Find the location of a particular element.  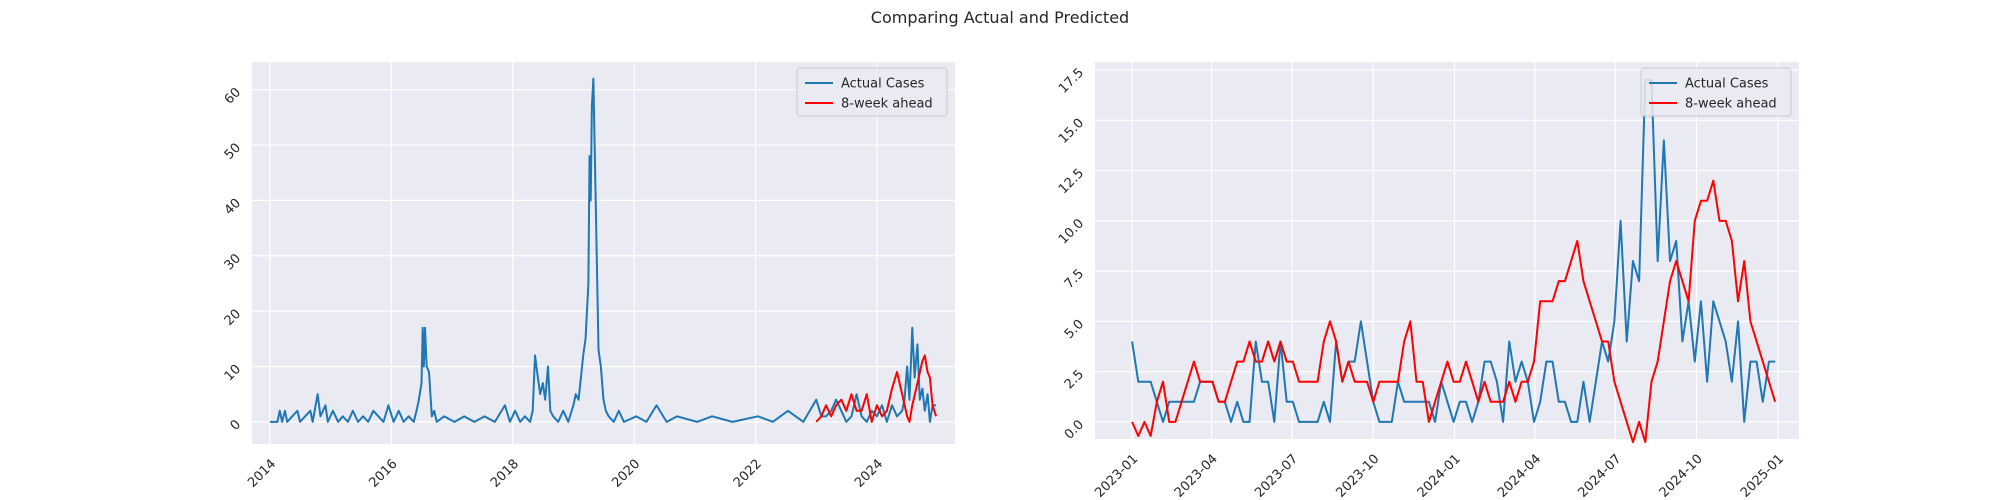

y-tick-label: 15.0 is located at coordinates (1071, 131).